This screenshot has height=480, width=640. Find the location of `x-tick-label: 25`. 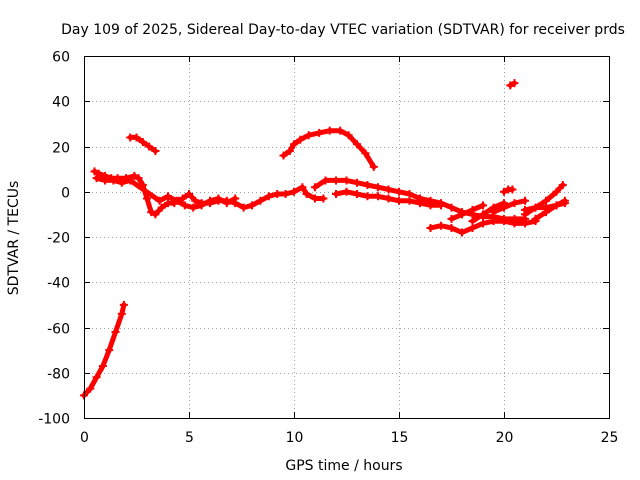

x-tick-label: 25 is located at coordinates (610, 438).